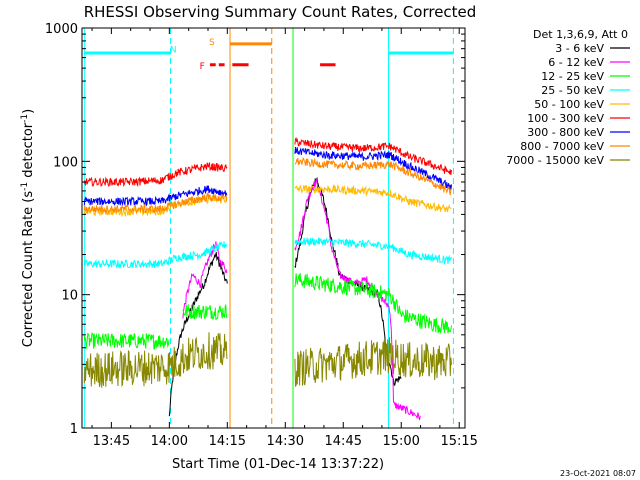  I want to click on legend-title: Det 1,3,6,9, Att 0, so click(580, 34).